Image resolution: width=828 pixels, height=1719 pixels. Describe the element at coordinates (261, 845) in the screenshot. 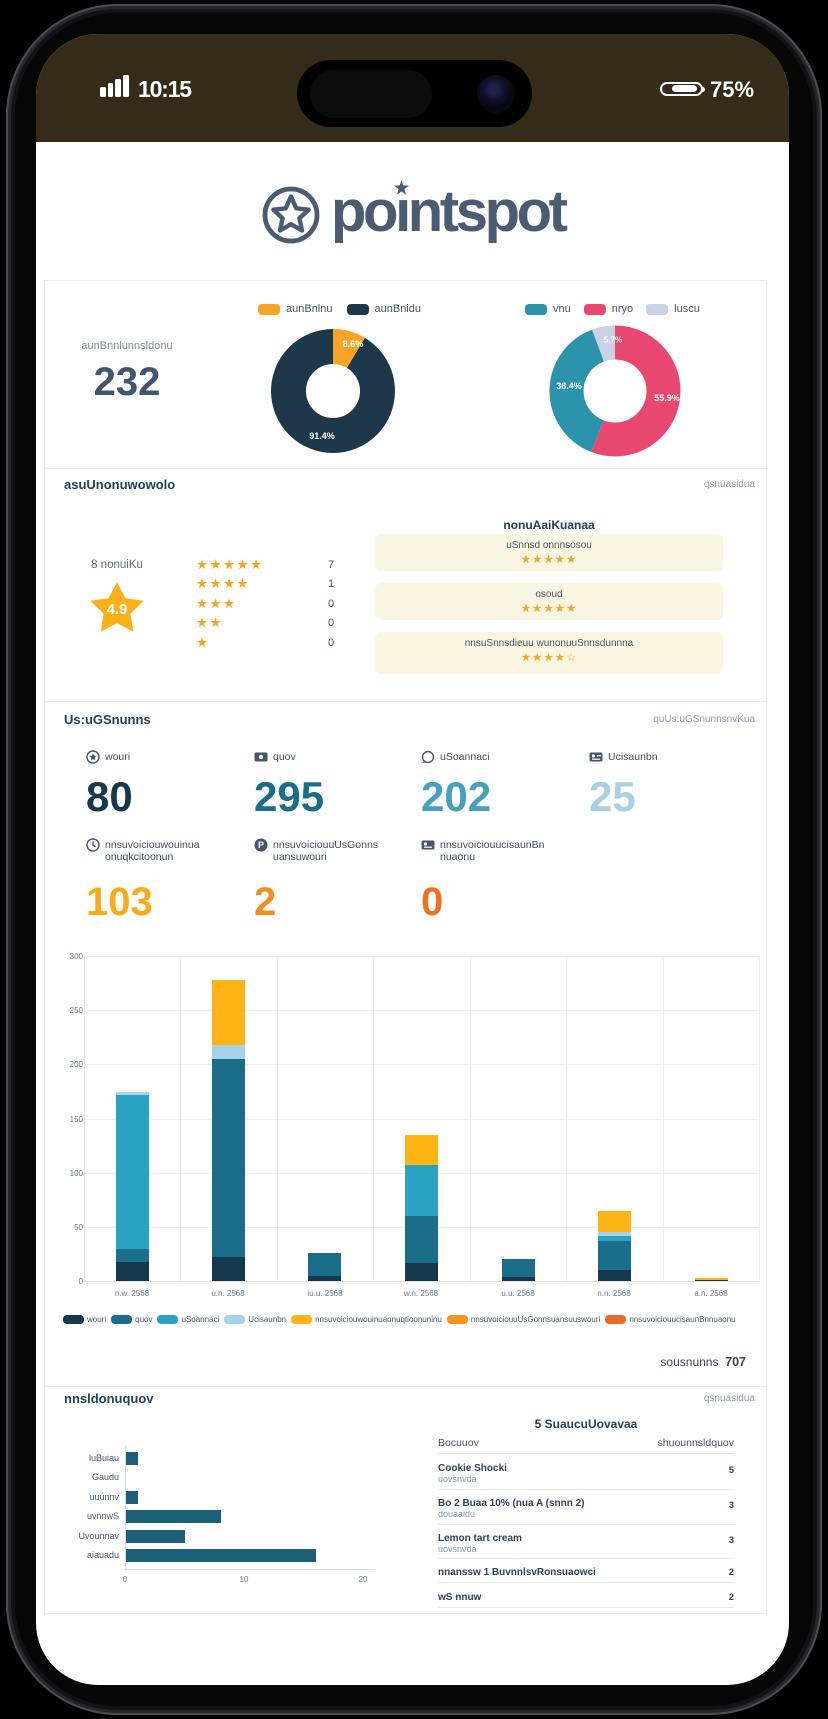

I see `svg-text: P` at that location.